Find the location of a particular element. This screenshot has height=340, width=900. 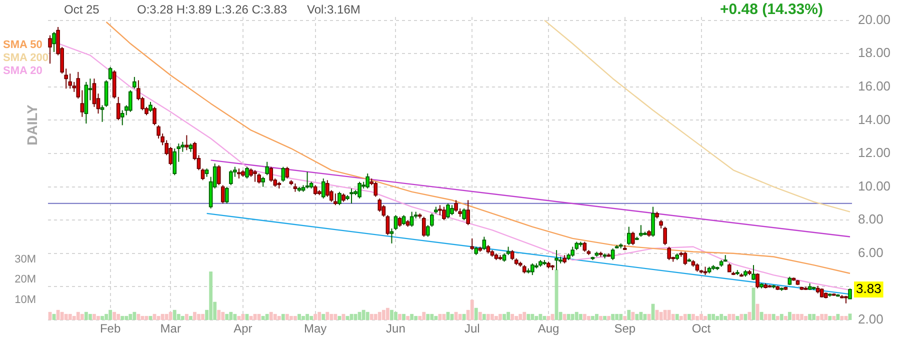

x-tick-label: Jun is located at coordinates (396, 329).